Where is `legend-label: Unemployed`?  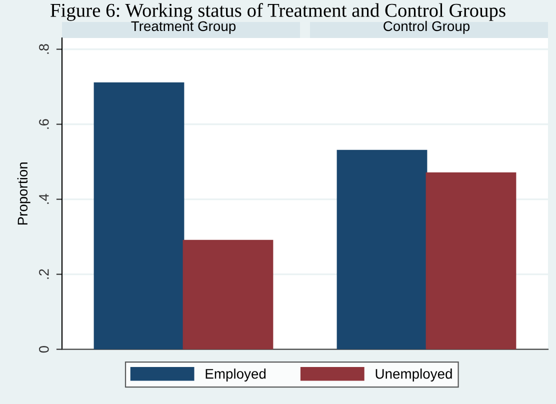 legend-label: Unemployed is located at coordinates (414, 375).